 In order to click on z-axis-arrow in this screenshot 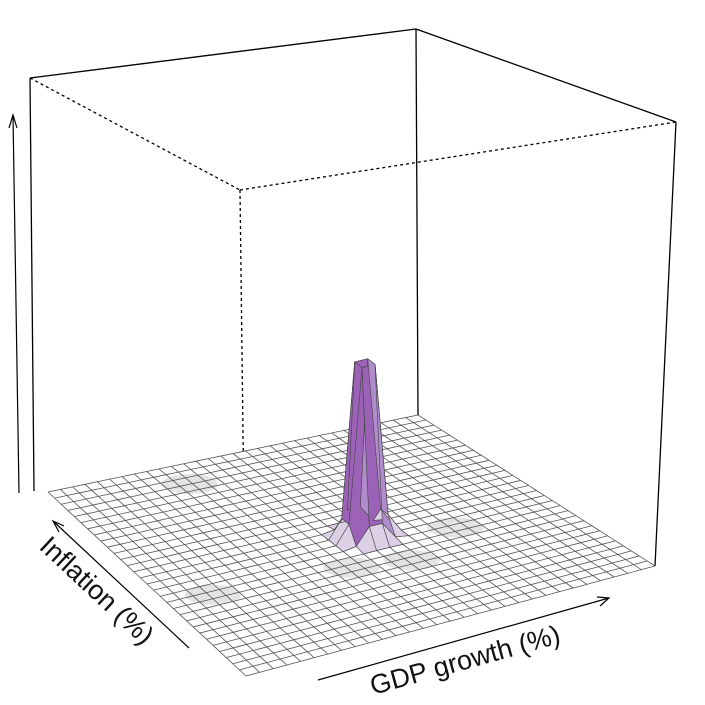, I will do `click(16, 304)`.